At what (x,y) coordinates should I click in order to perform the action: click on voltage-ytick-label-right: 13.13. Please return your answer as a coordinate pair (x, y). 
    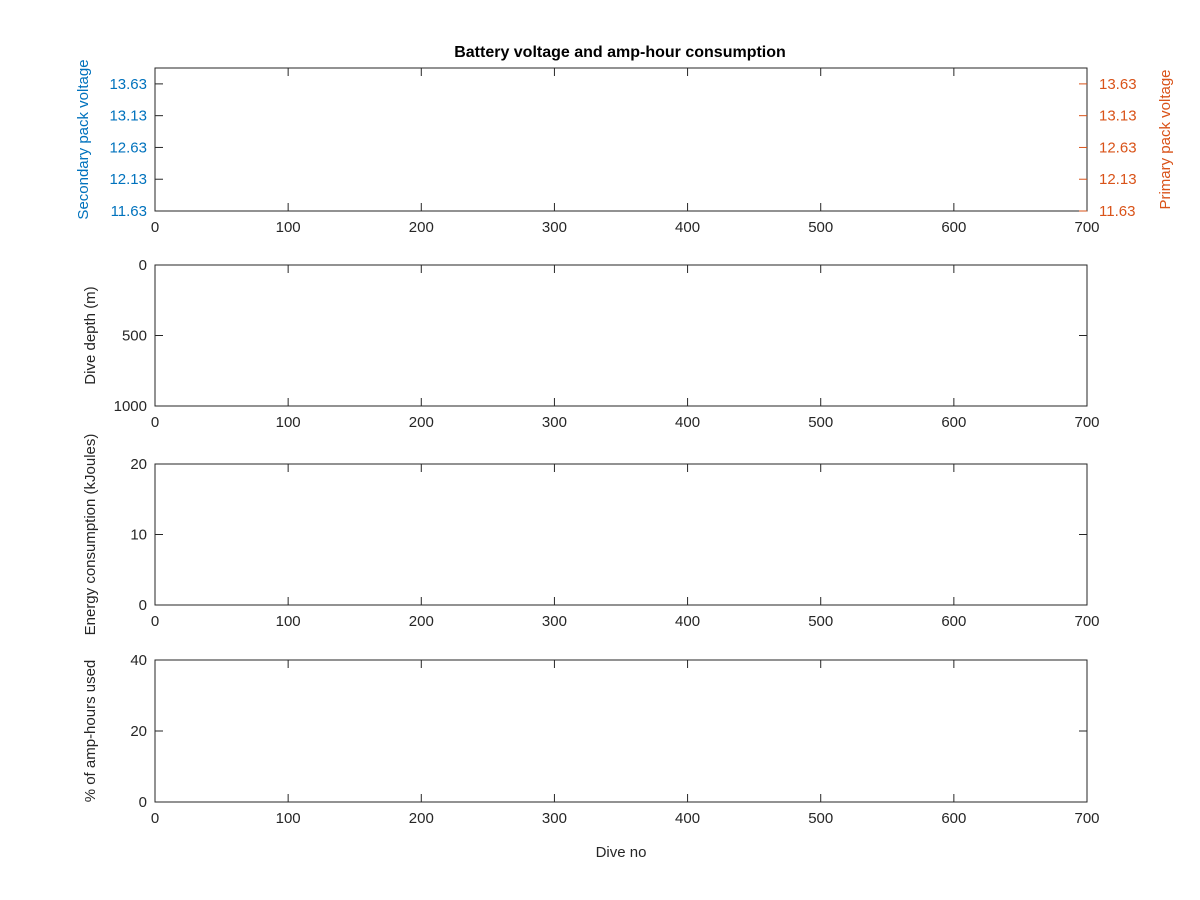
    Looking at the image, I should click on (1118, 116).